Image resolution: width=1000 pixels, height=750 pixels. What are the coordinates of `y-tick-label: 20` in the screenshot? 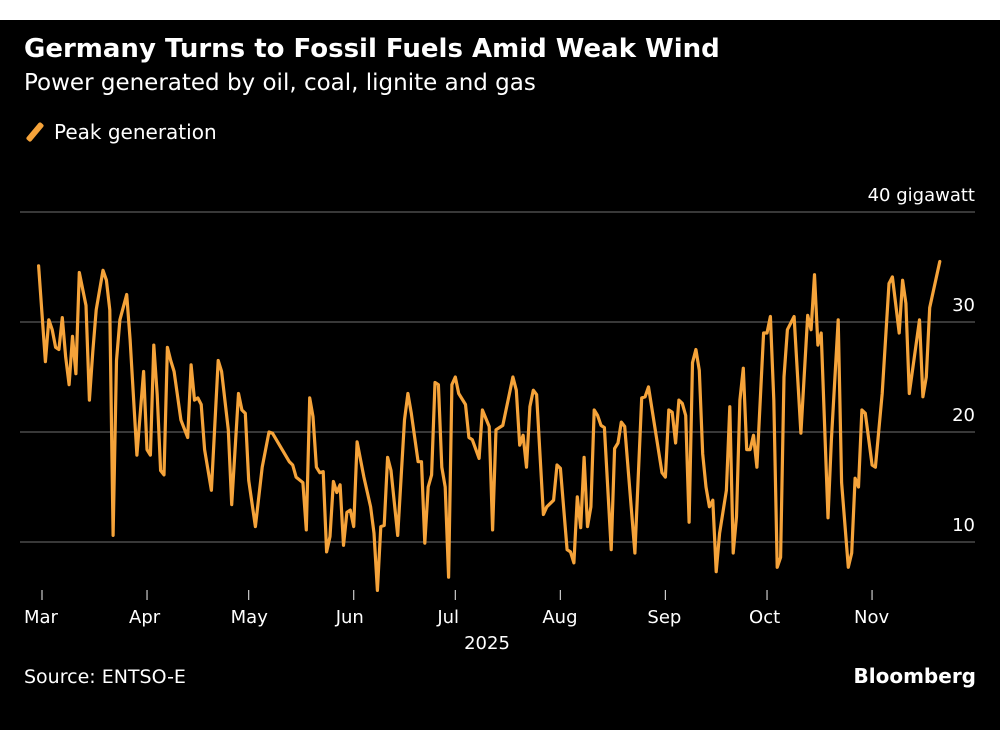 It's located at (963, 415).